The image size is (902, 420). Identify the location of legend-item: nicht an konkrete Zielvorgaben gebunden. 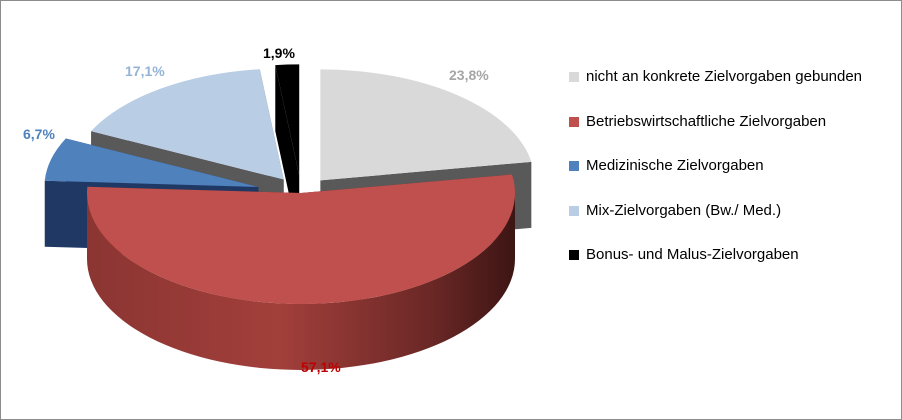
(729, 89).